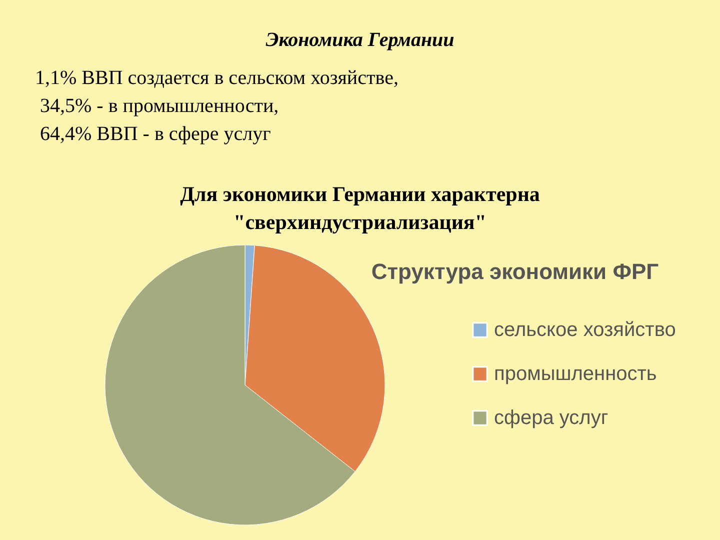  Describe the element at coordinates (585, 330) in the screenshot. I see `legend-label: сельское хозяйство` at that location.